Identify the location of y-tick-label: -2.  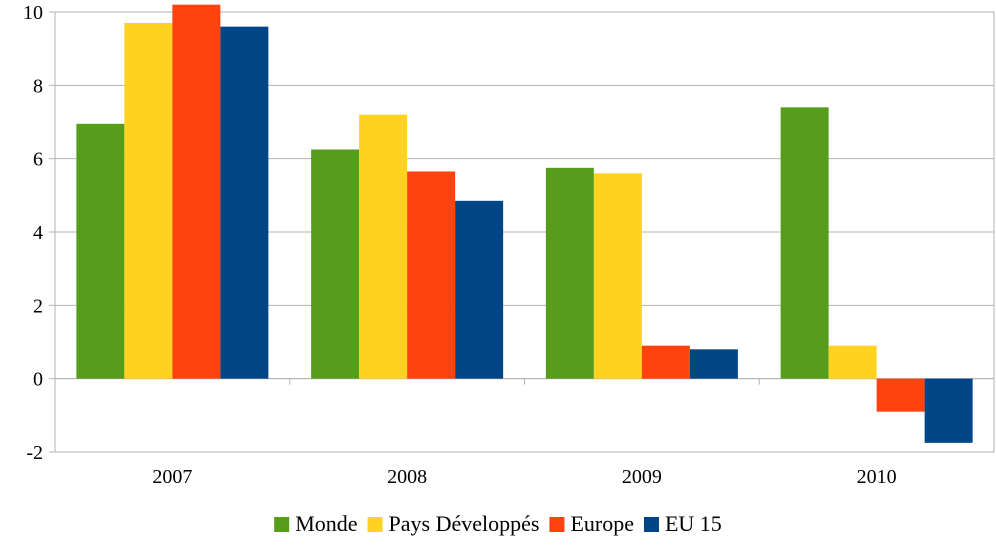
(34, 453).